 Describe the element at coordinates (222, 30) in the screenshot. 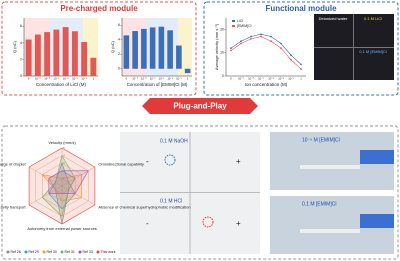

I see `y-tick-label: 20` at that location.